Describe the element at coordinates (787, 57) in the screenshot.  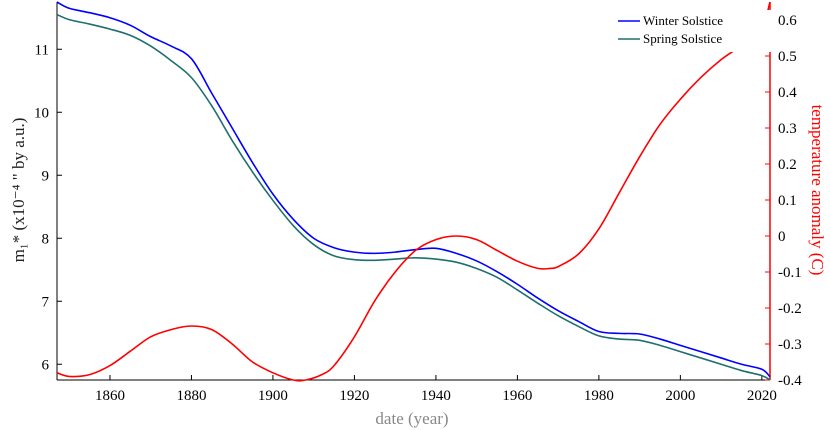
I see `y-right-tick-label: 0.5` at that location.